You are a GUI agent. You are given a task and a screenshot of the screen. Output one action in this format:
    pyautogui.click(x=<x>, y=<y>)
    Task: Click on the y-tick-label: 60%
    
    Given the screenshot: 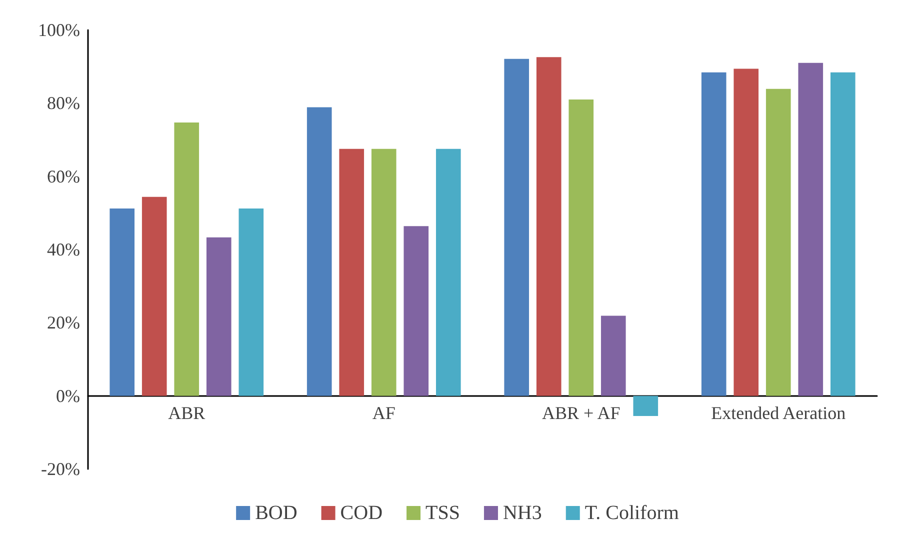 What is the action you would take?
    pyautogui.click(x=63, y=176)
    